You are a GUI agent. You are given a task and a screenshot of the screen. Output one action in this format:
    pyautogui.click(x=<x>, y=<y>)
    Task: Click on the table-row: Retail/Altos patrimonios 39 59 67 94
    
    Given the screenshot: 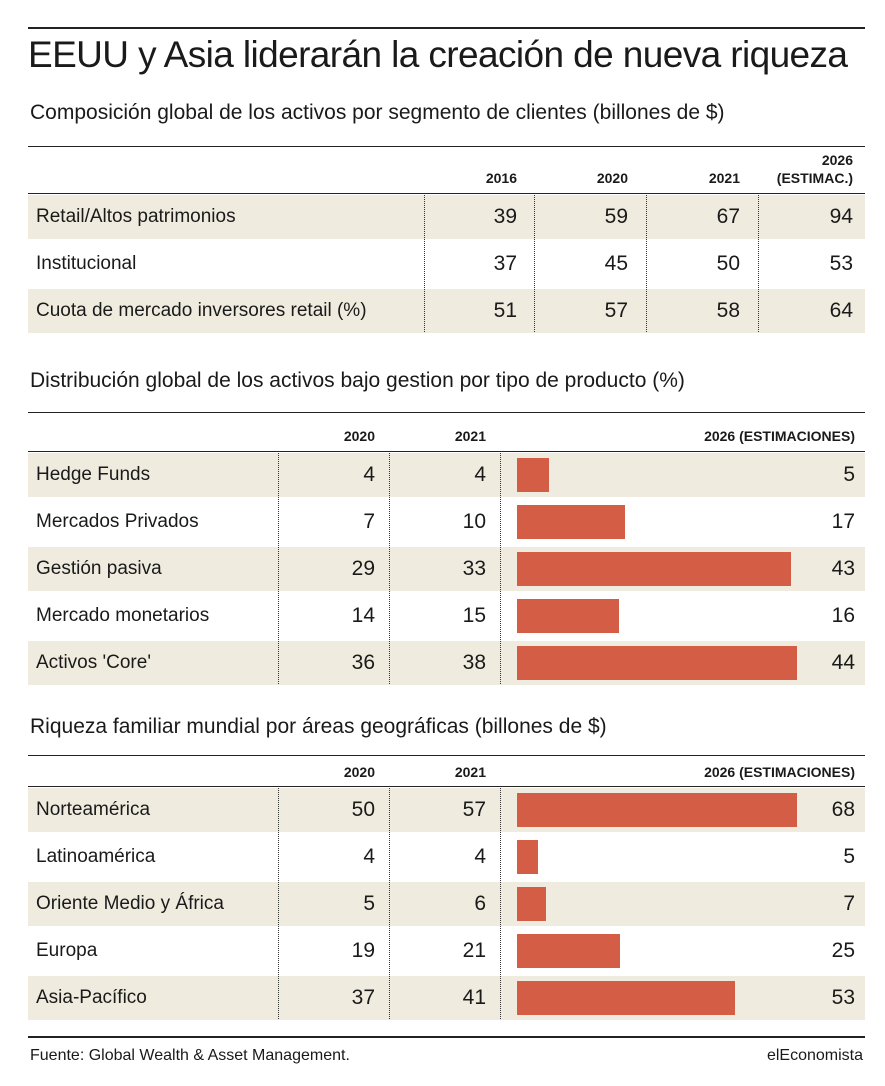 What is the action you would take?
    pyautogui.click(x=446, y=217)
    